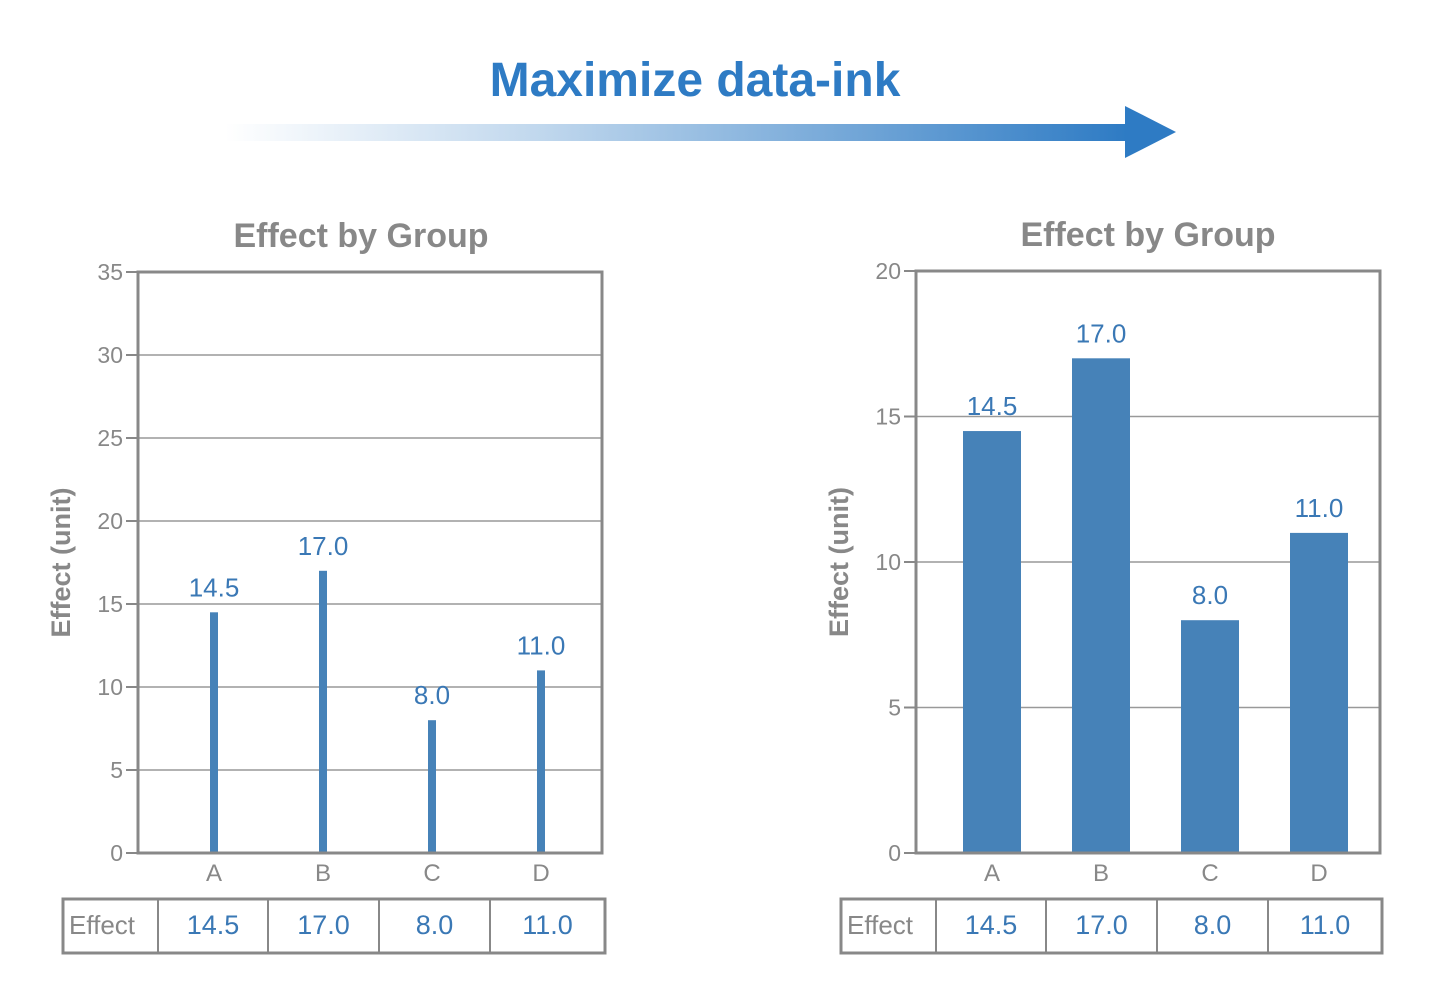  What do you see at coordinates (110, 272) in the screenshot?
I see `y-tick-label: 35` at bounding box center [110, 272].